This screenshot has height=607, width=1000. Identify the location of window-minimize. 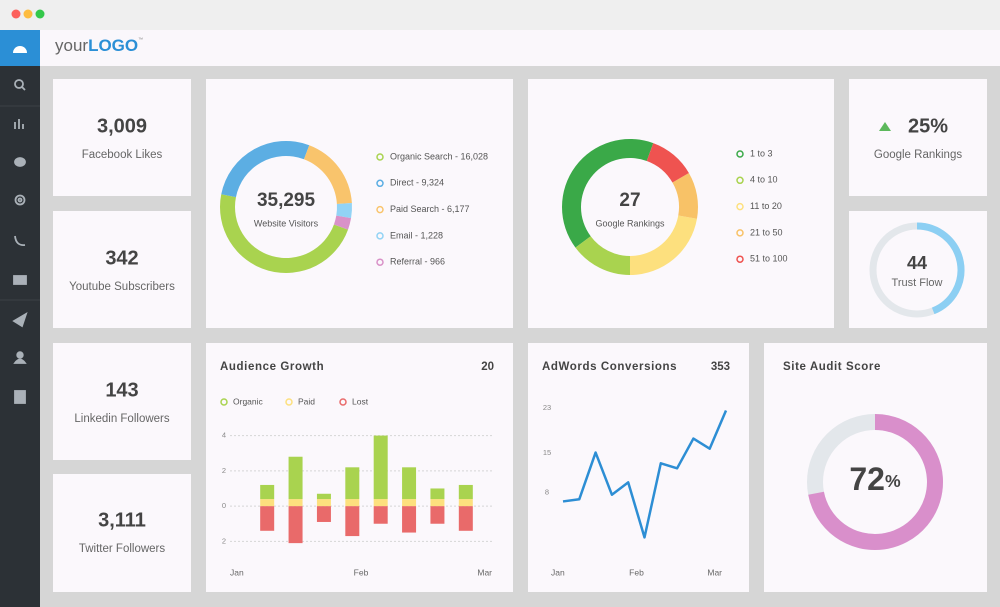
(28, 14).